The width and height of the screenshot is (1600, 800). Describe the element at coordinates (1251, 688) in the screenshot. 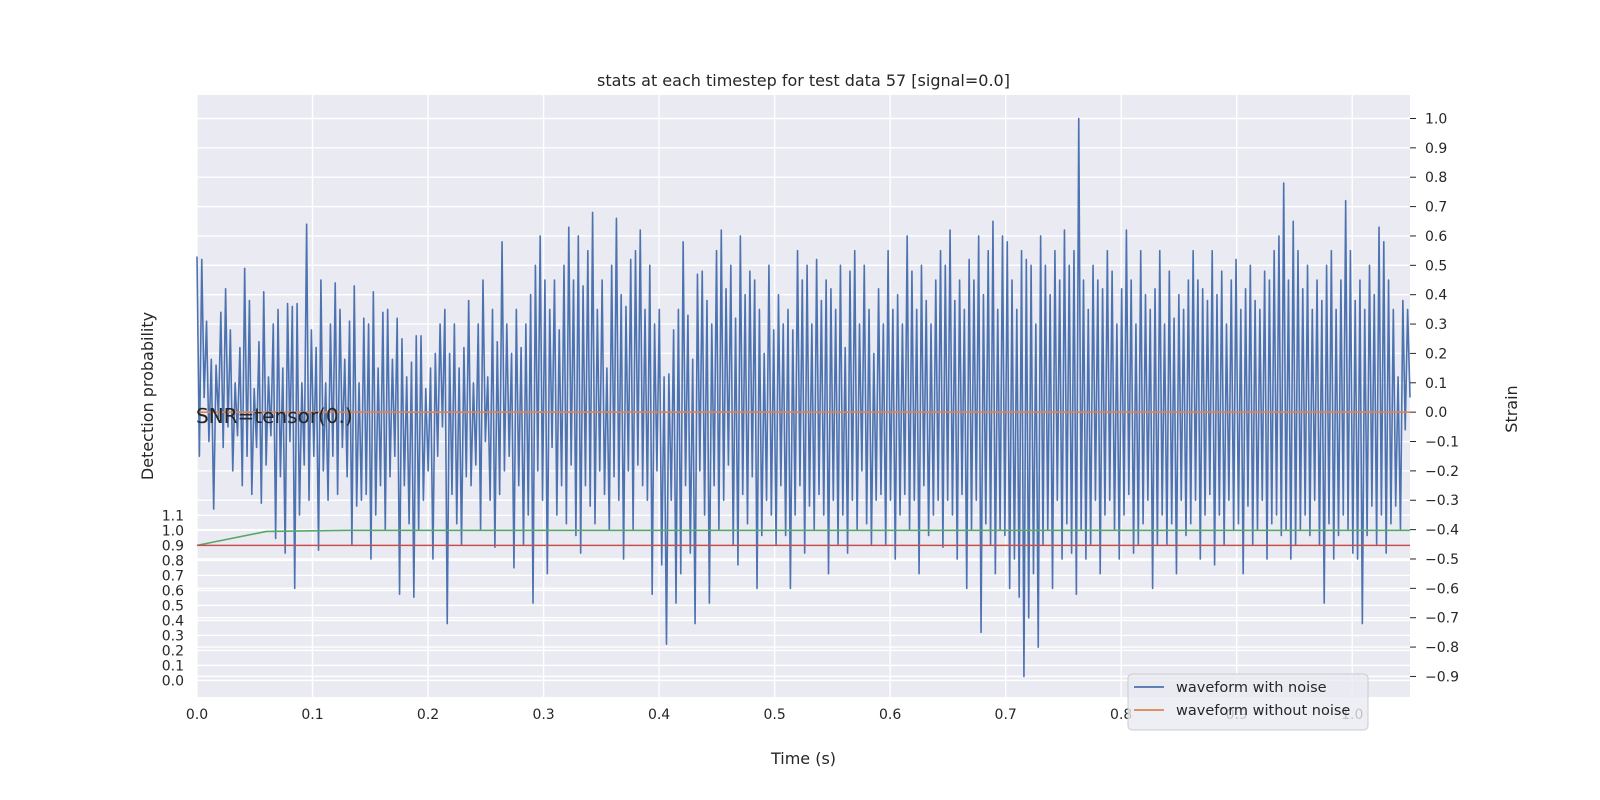

I see `legend-label-waveform-with-noise: waveform with noise` at that location.